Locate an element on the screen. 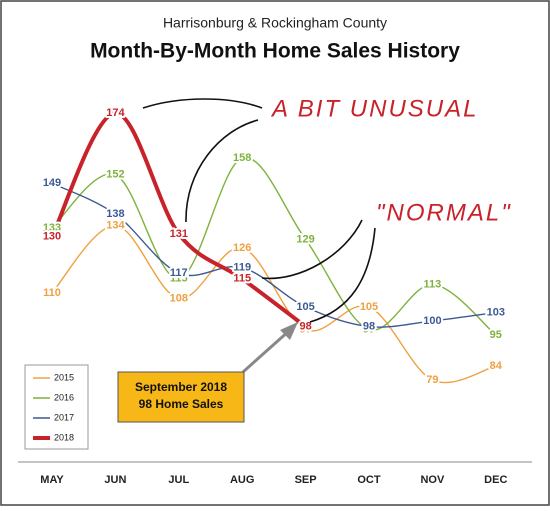 This screenshot has width=550, height=511. data-label: 100 is located at coordinates (432, 321).